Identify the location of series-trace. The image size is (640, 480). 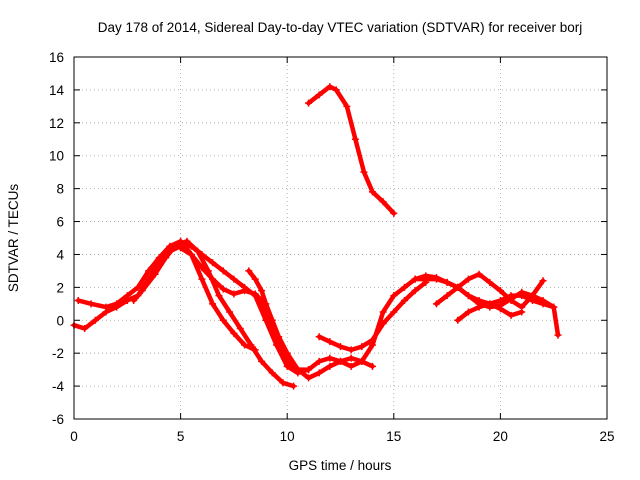
(213, 314).